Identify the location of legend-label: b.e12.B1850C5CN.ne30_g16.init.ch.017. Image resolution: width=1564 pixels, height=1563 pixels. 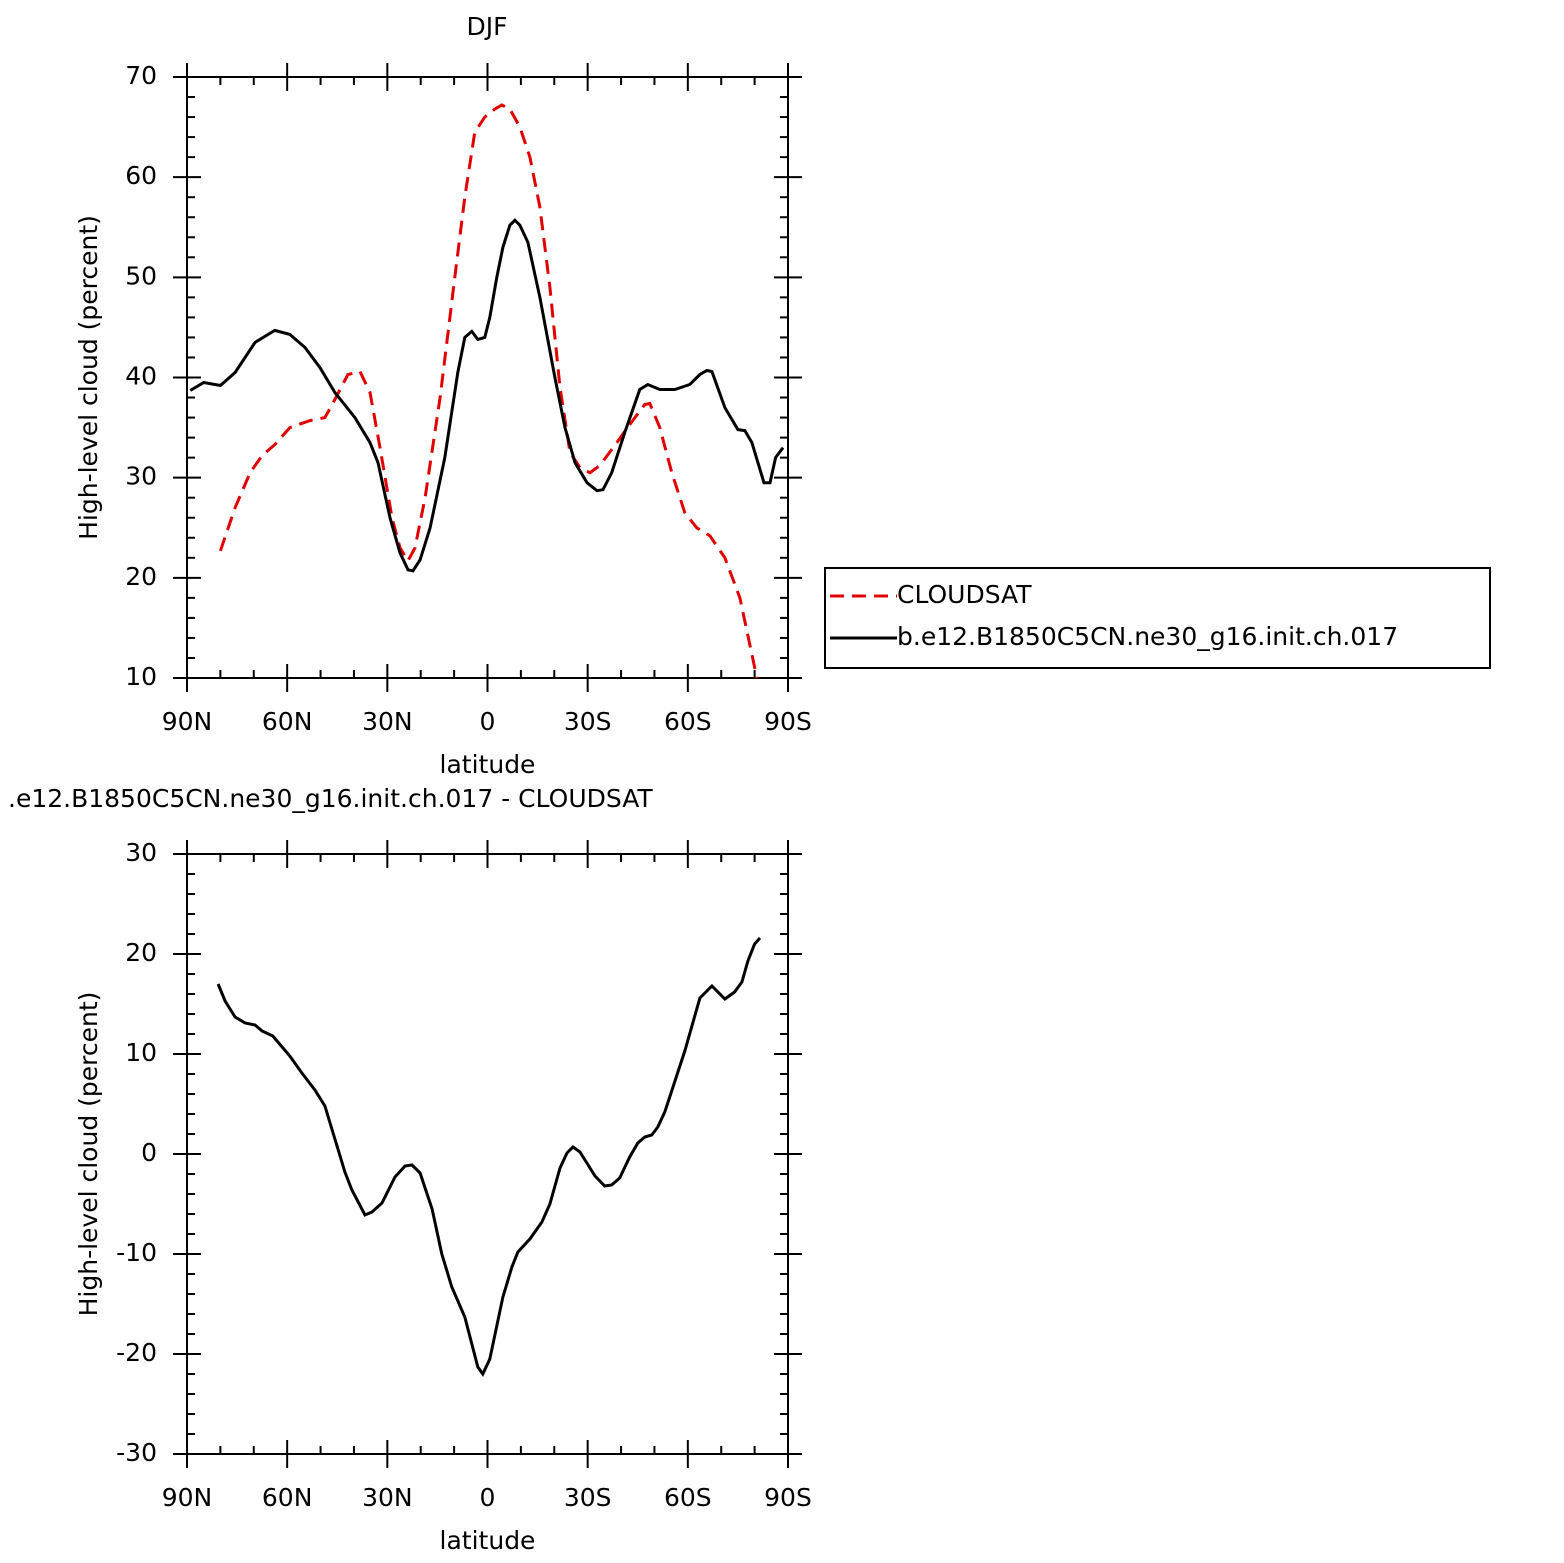
(1147, 636).